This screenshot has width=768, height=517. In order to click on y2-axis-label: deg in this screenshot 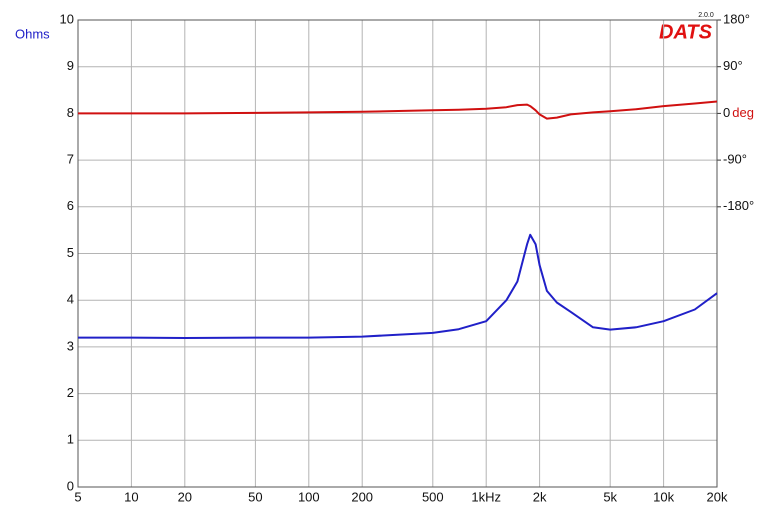, I will do `click(743, 112)`.